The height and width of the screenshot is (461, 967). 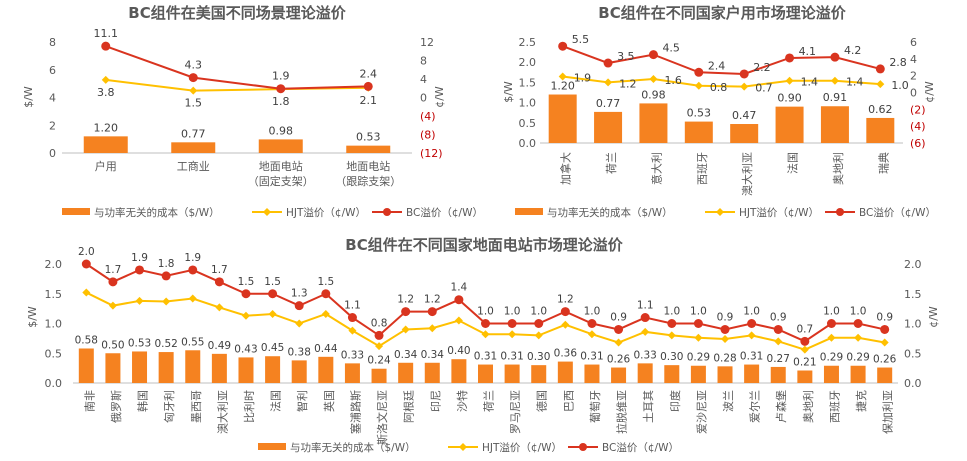 I want to click on c2-category-label: 沙特, so click(x=462, y=401).